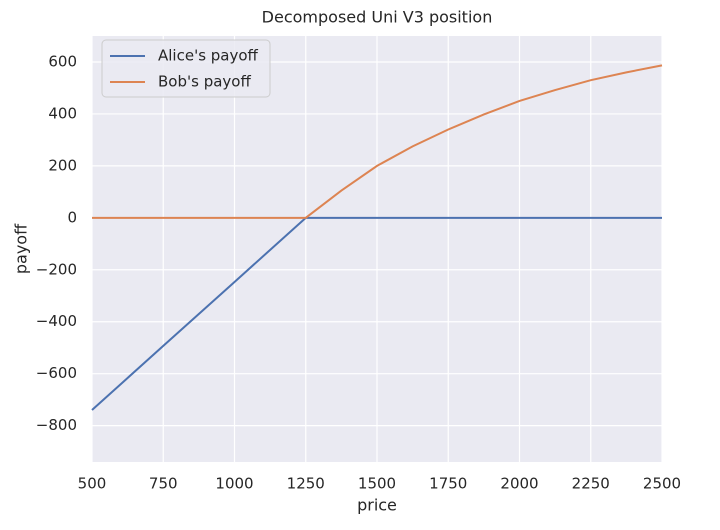 Image resolution: width=720 pixels, height=530 pixels. What do you see at coordinates (234, 484) in the screenshot?
I see `x-tick-label: 1000` at bounding box center [234, 484].